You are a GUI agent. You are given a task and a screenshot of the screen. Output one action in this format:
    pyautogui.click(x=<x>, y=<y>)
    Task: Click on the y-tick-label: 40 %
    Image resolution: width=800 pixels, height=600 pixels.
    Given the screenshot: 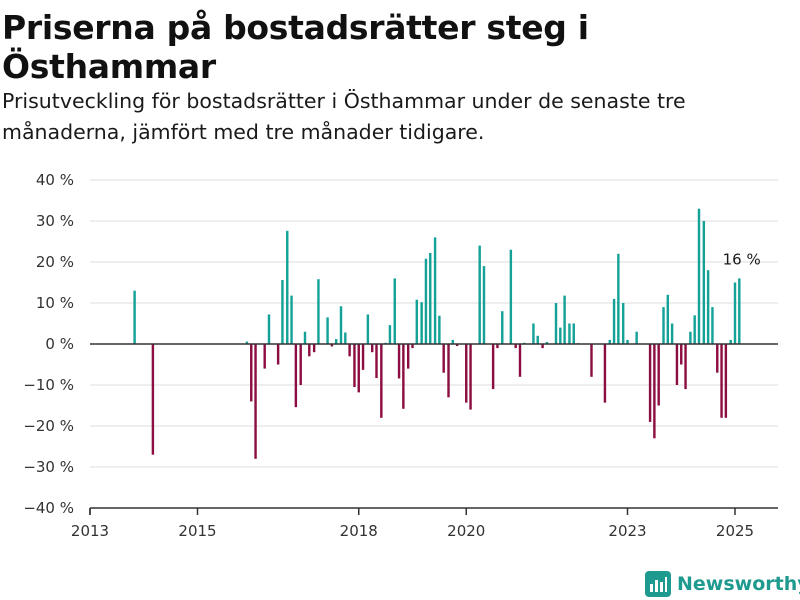 What is the action you would take?
    pyautogui.click(x=55, y=180)
    